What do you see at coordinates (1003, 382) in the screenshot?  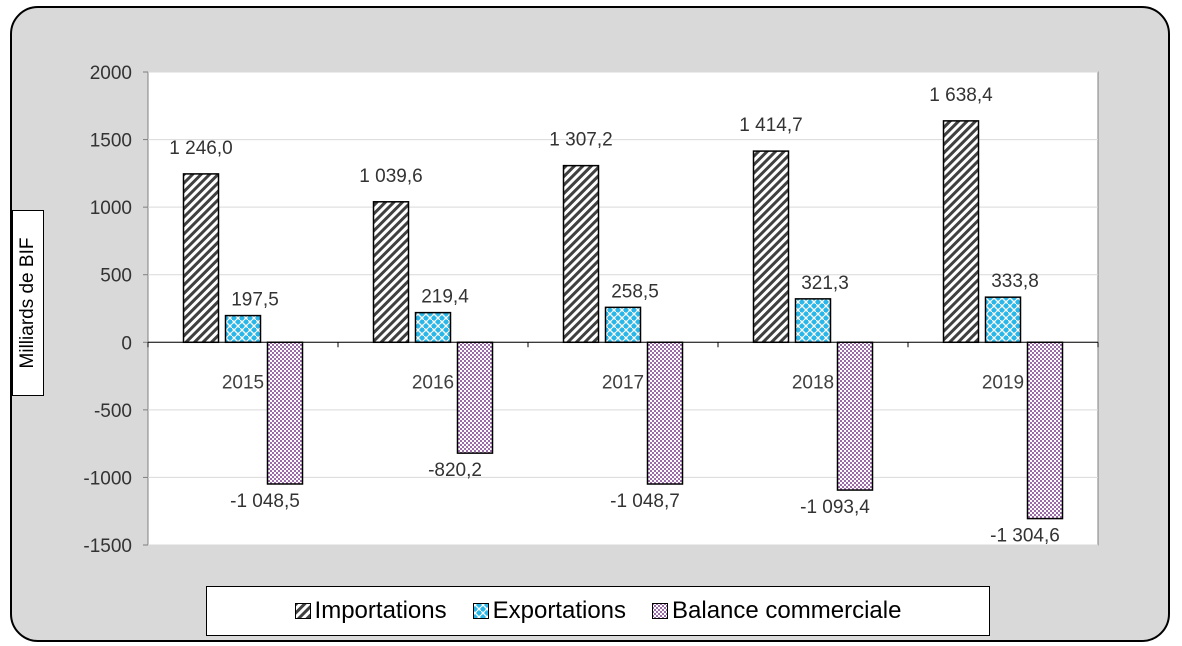 I see `x-category-label: 2019` at bounding box center [1003, 382].